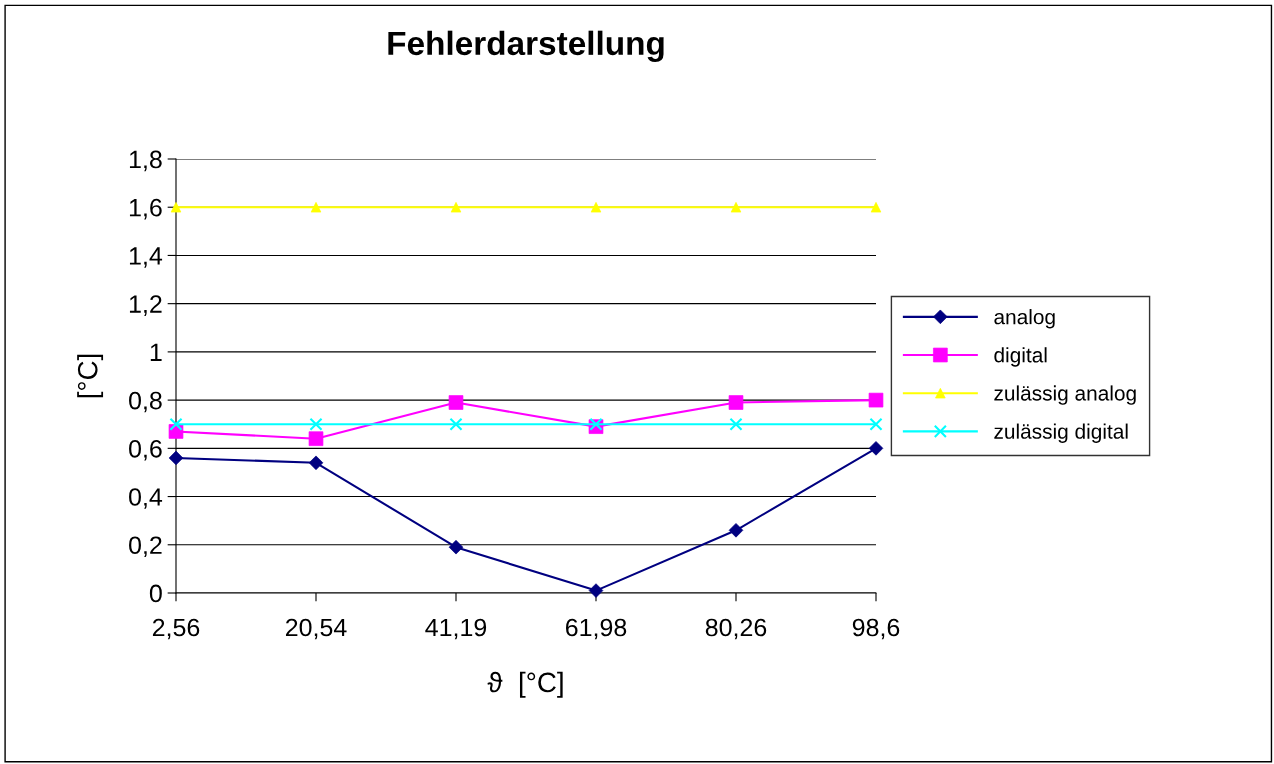  I want to click on x-tick-label: 61,98, so click(596, 629).